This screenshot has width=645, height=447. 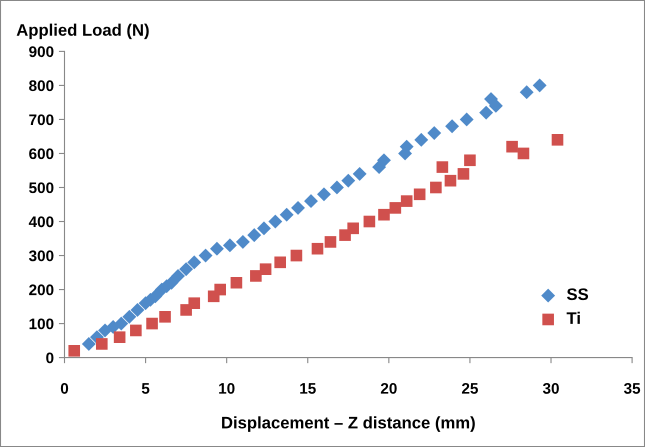 What do you see at coordinates (41, 52) in the screenshot?
I see `y-tick-label: 900` at bounding box center [41, 52].